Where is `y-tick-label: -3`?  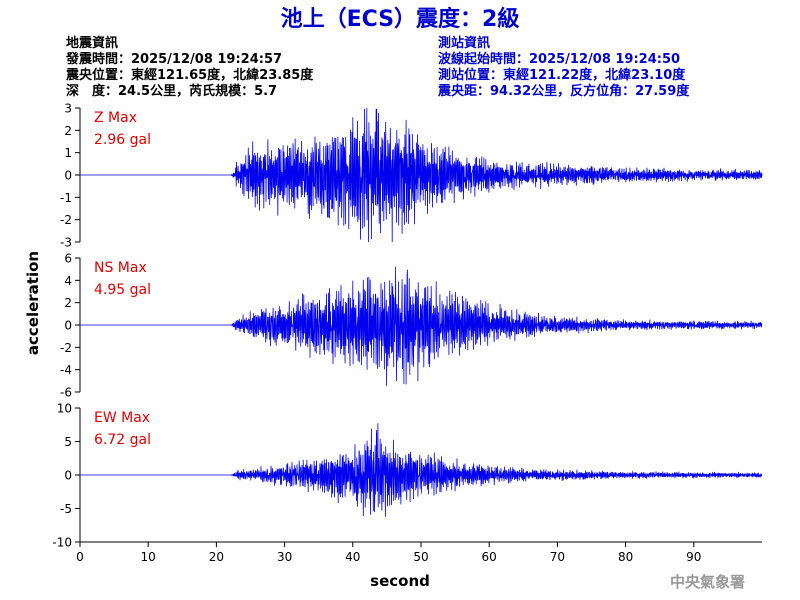
y-tick-label: -3 is located at coordinates (66, 243).